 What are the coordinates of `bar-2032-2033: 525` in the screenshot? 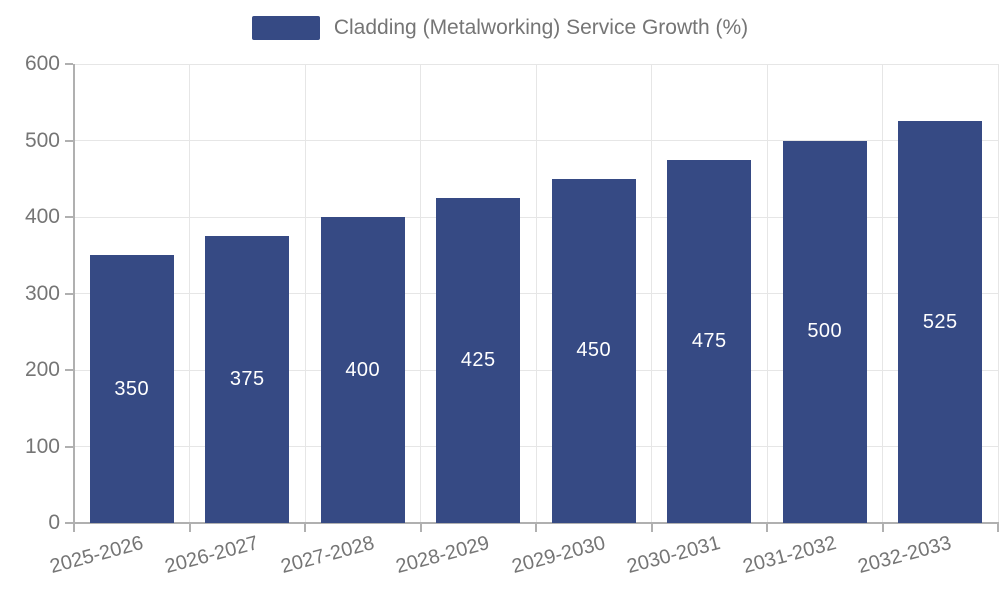 It's located at (940, 322).